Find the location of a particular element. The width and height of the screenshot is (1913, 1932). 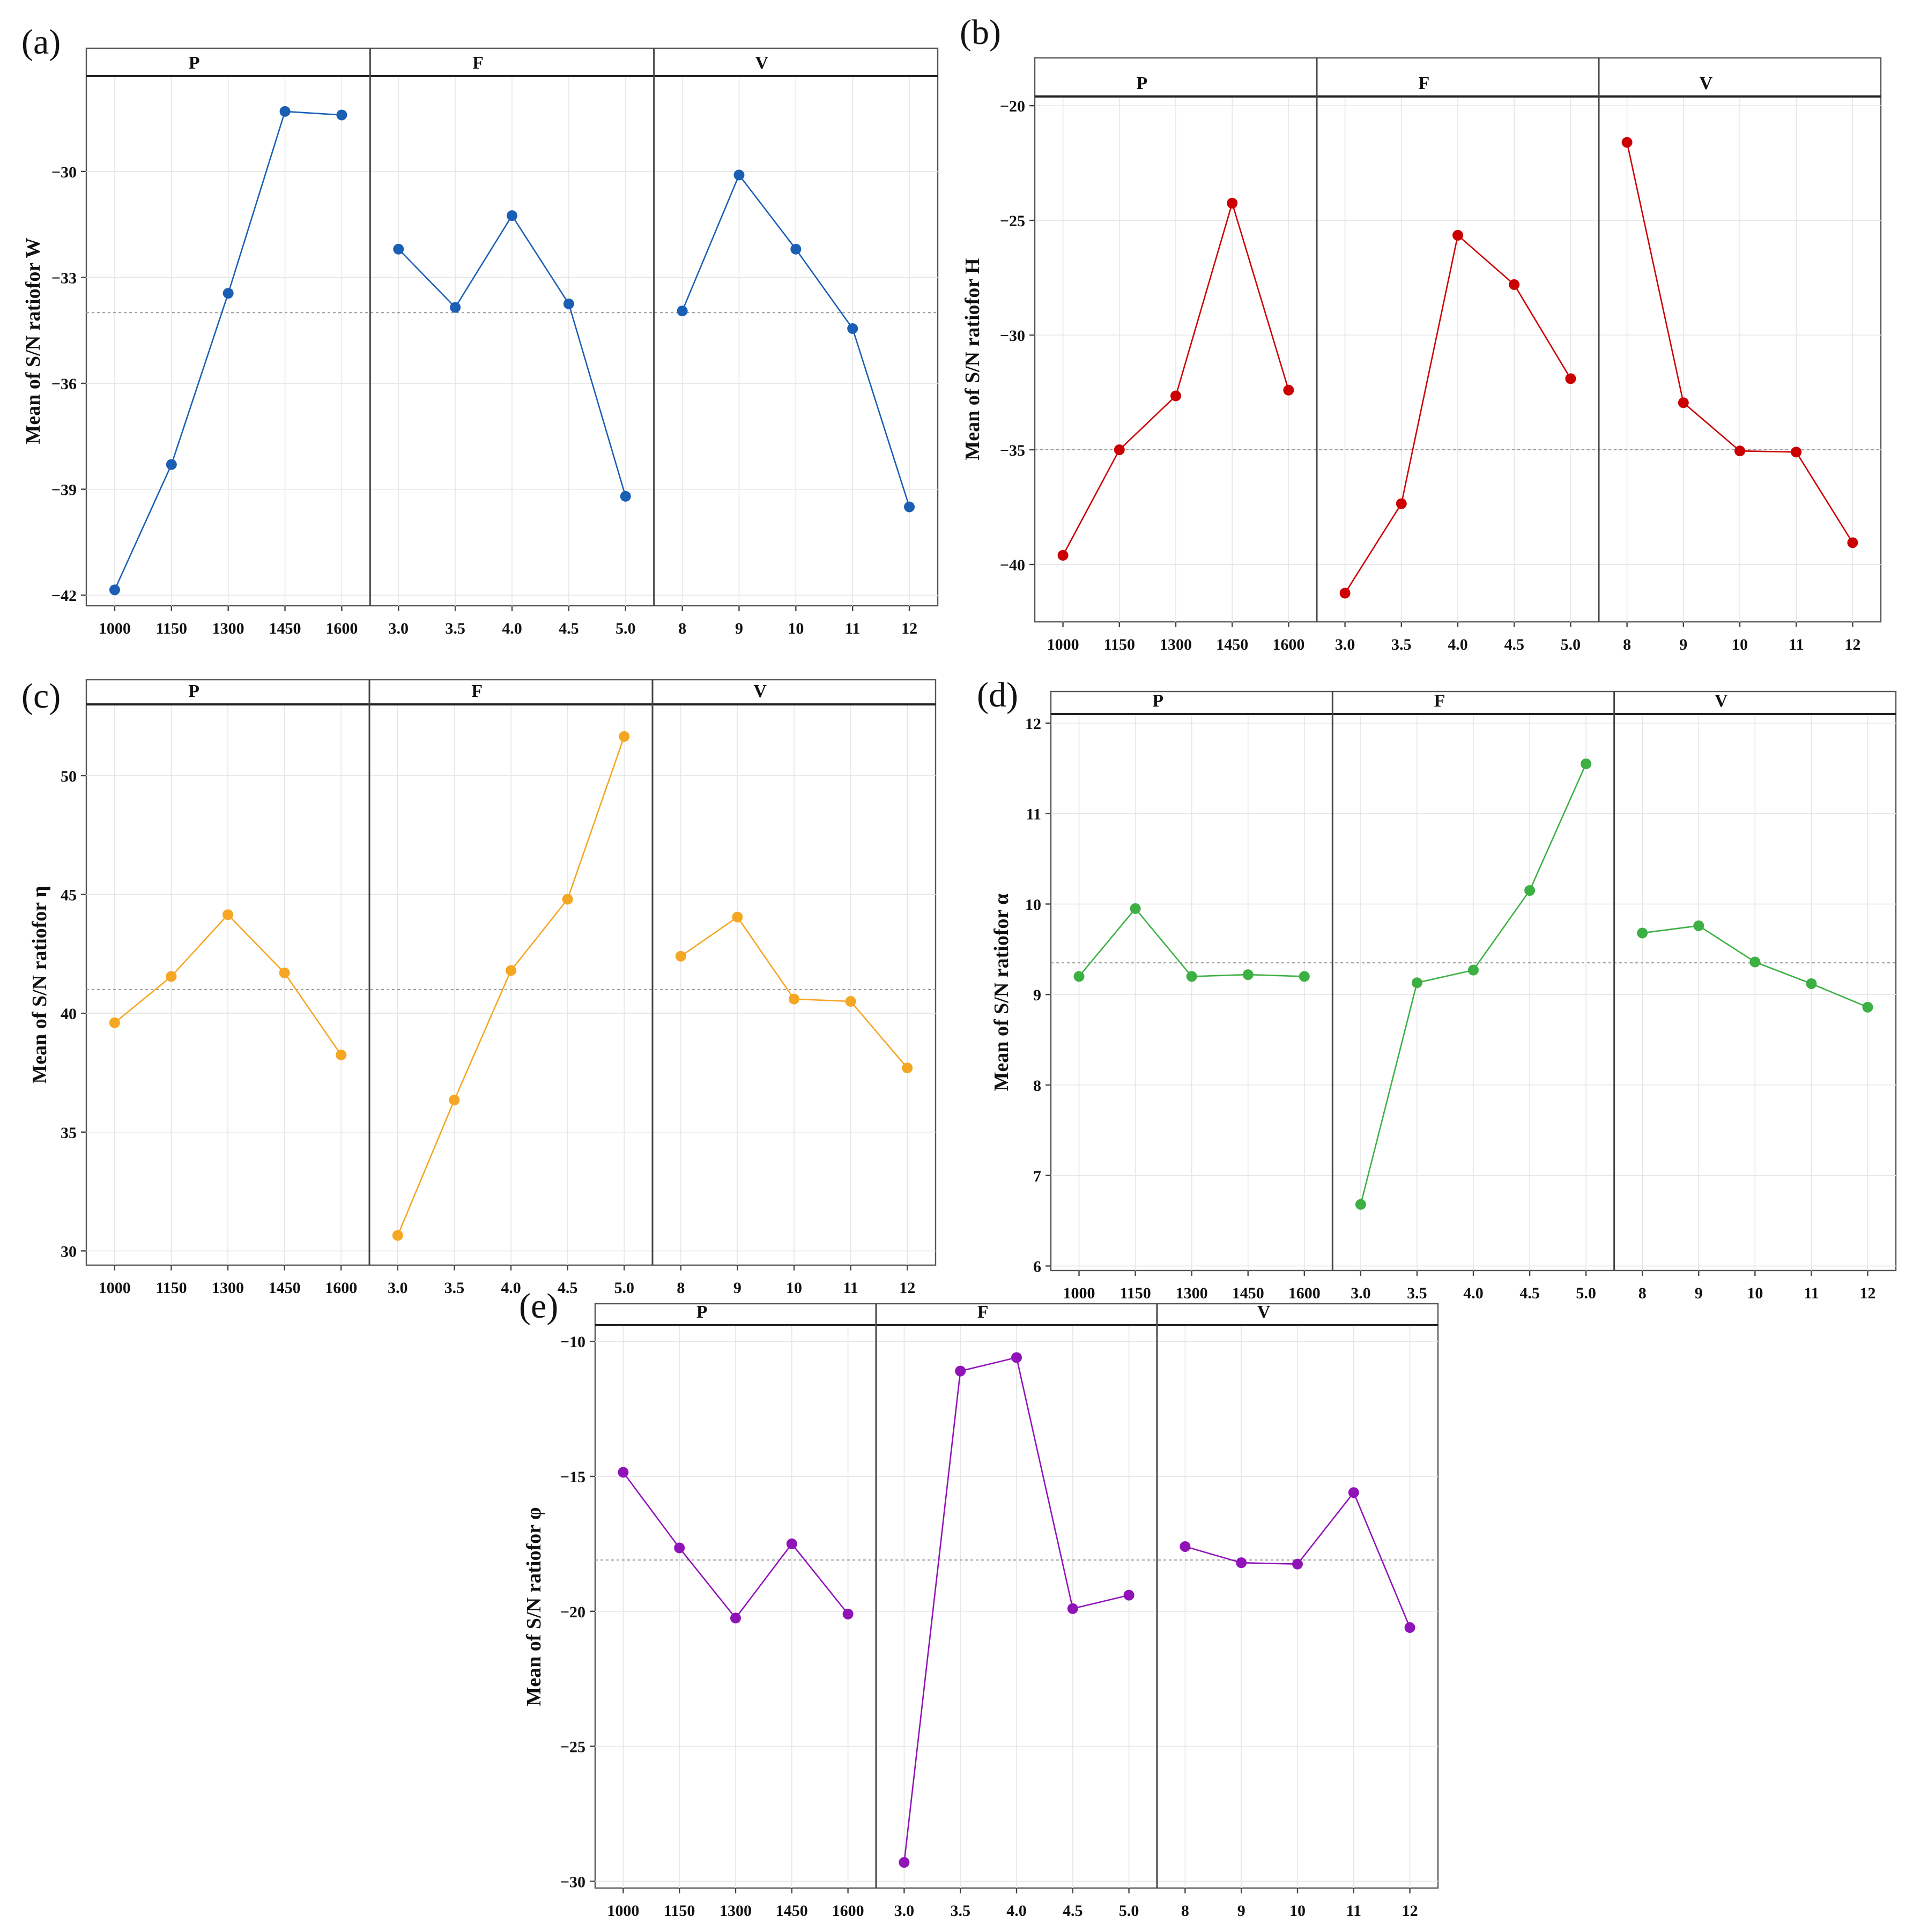

y-axis-label: Mean of S/N ratiofor η is located at coordinates (39, 984).